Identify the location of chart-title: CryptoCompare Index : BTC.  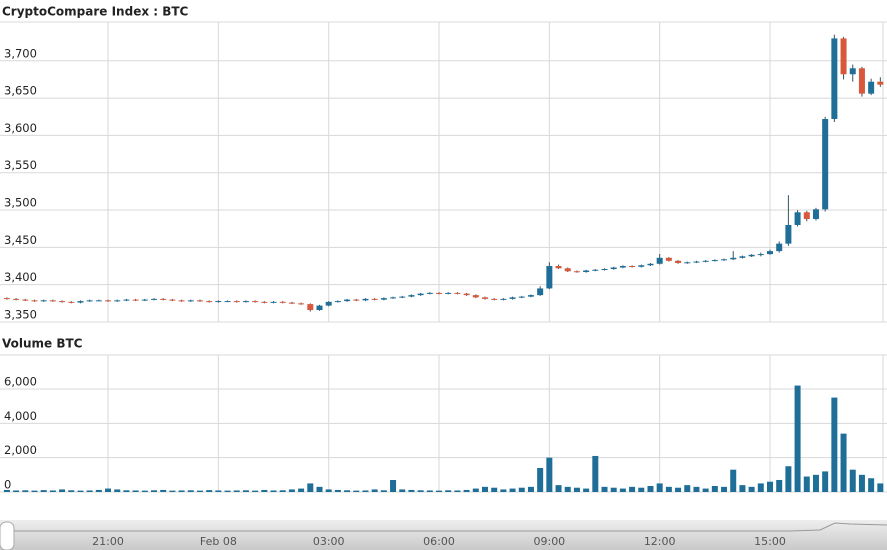
(95, 12).